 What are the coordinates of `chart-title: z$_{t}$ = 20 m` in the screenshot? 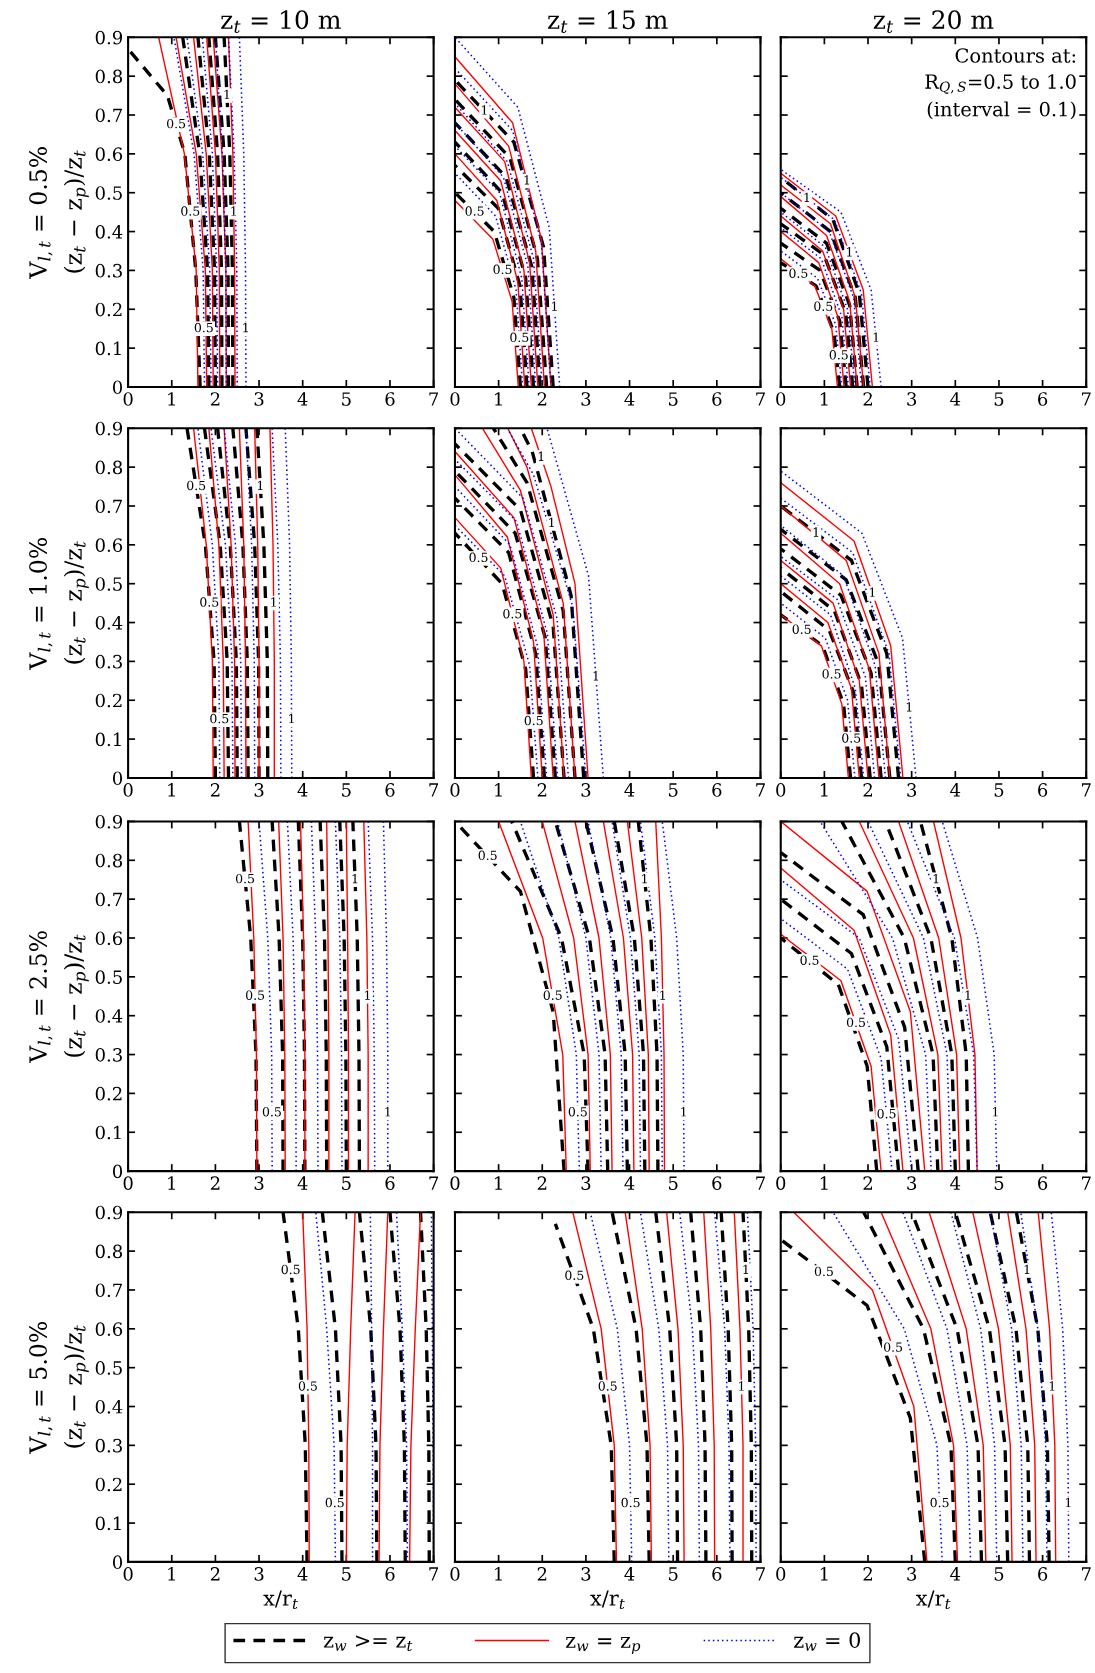 It's located at (933, 21).